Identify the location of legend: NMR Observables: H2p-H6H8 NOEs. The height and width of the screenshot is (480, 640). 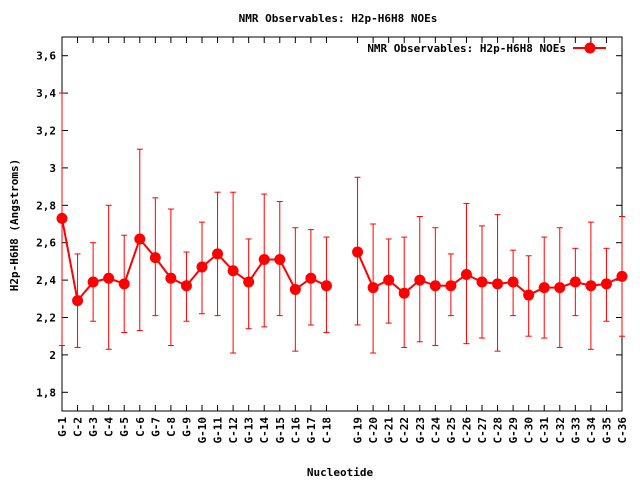
(486, 48).